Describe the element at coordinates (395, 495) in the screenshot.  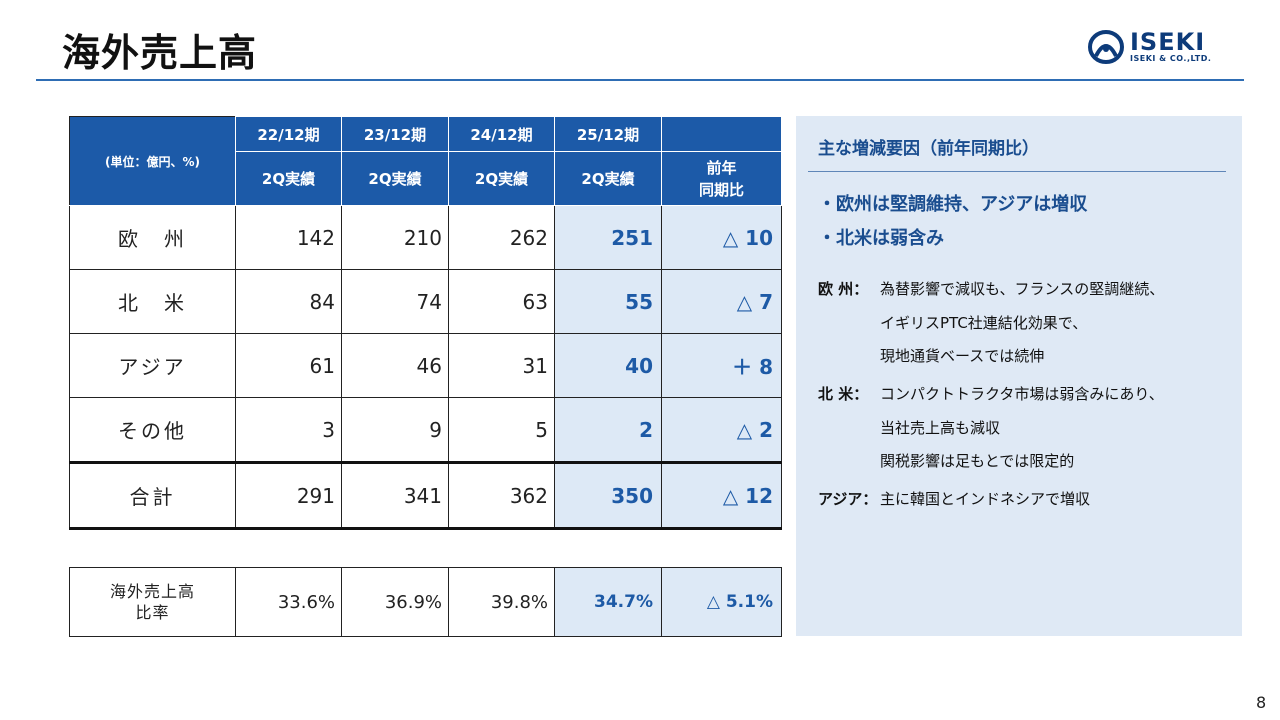
I see `value-cell: 341` at that location.